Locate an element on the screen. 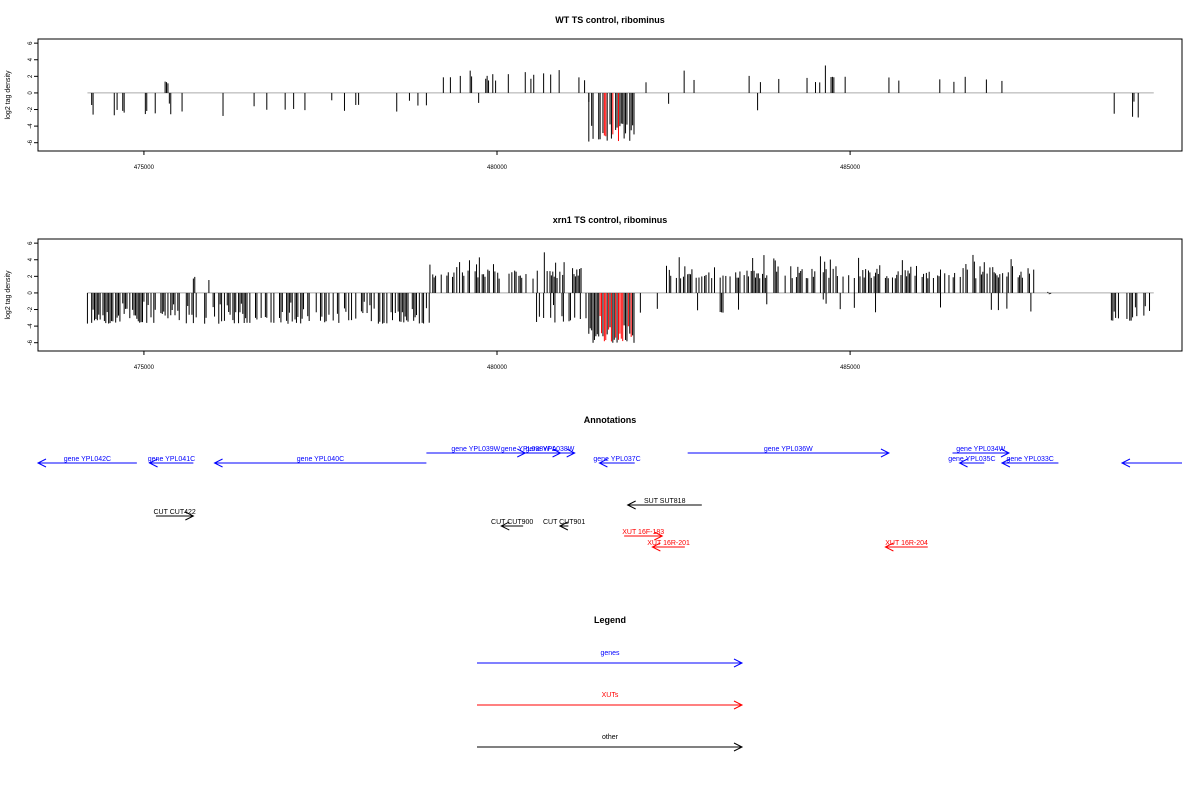  feature-label: gene YPL040C is located at coordinates (320, 459).